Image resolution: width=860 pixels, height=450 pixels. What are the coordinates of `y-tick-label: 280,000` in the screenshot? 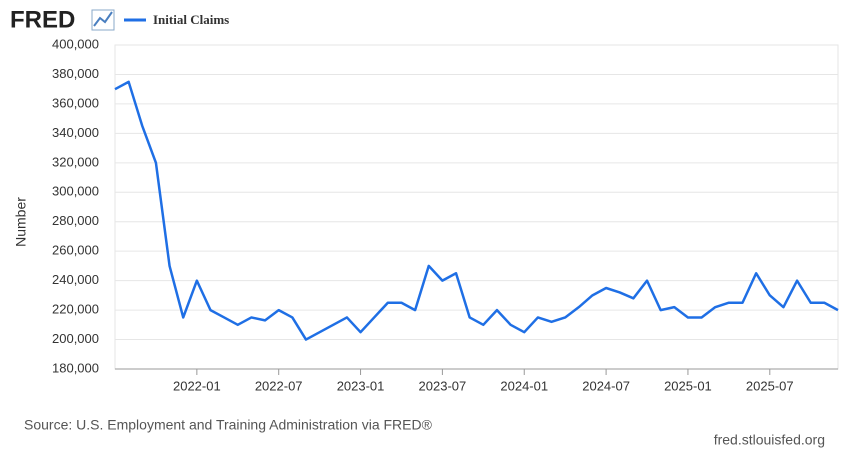 It's located at (75, 220).